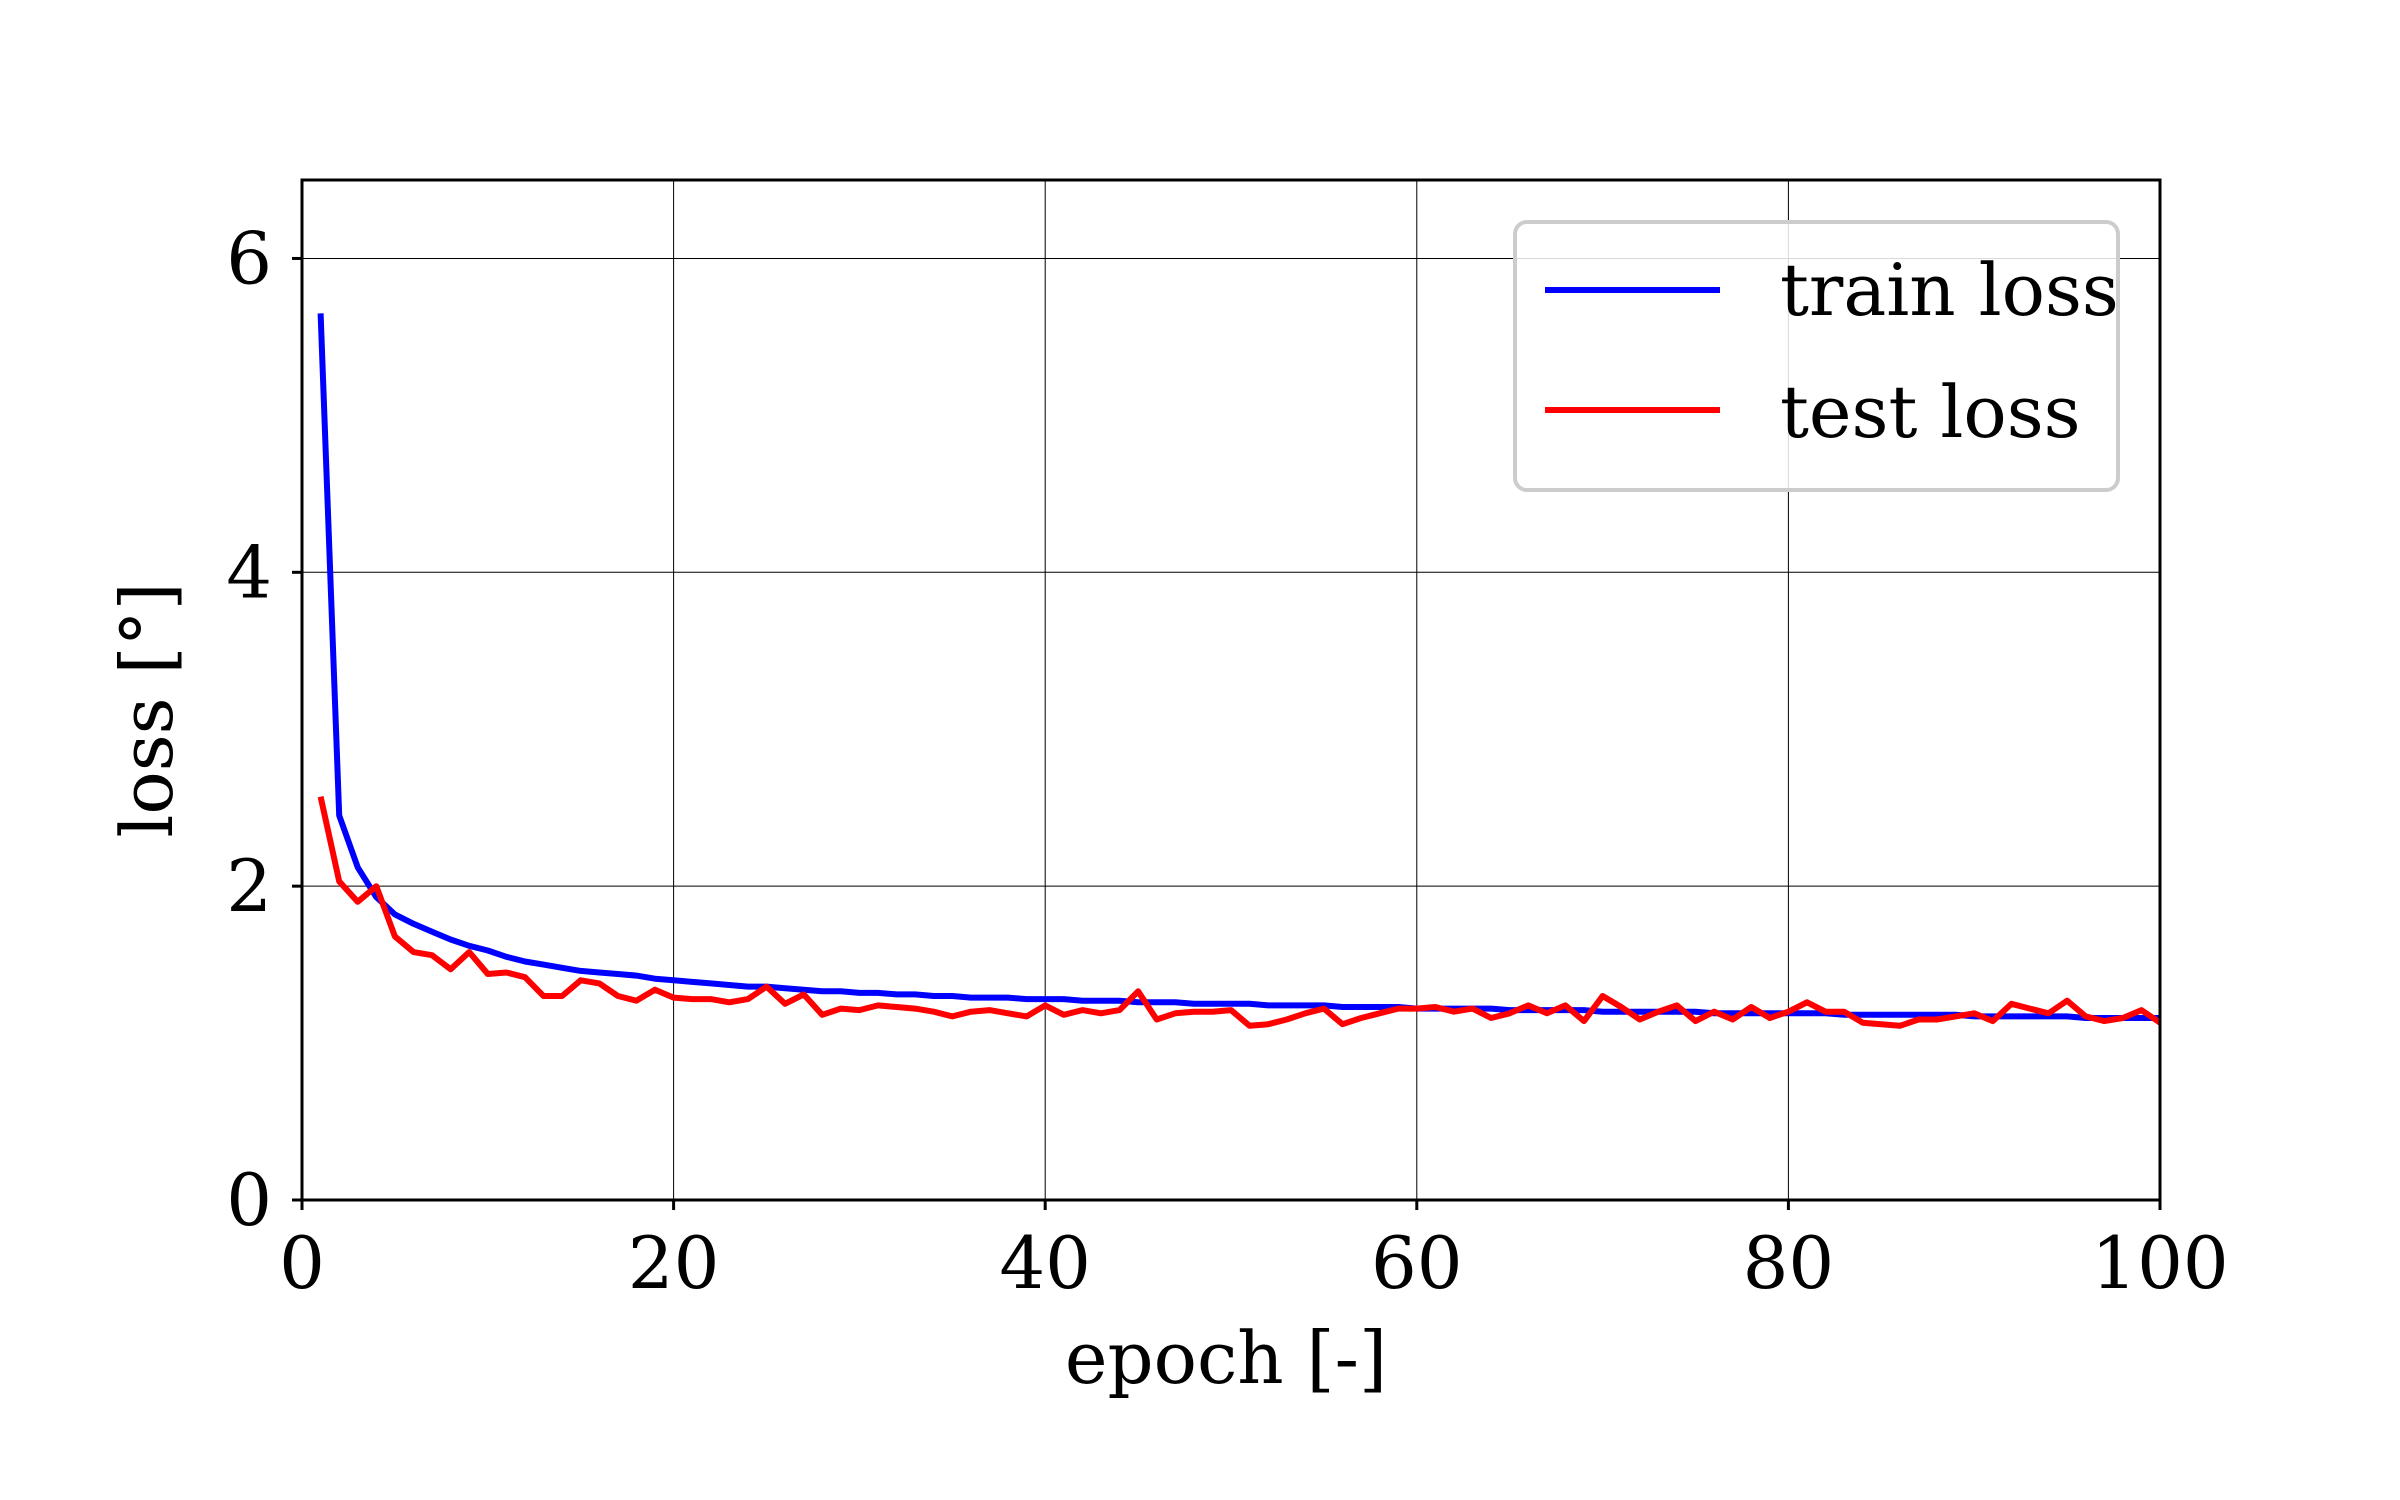 This screenshot has height=1500, width=2400. I want to click on x-tick-label: 60, so click(1417, 1263).